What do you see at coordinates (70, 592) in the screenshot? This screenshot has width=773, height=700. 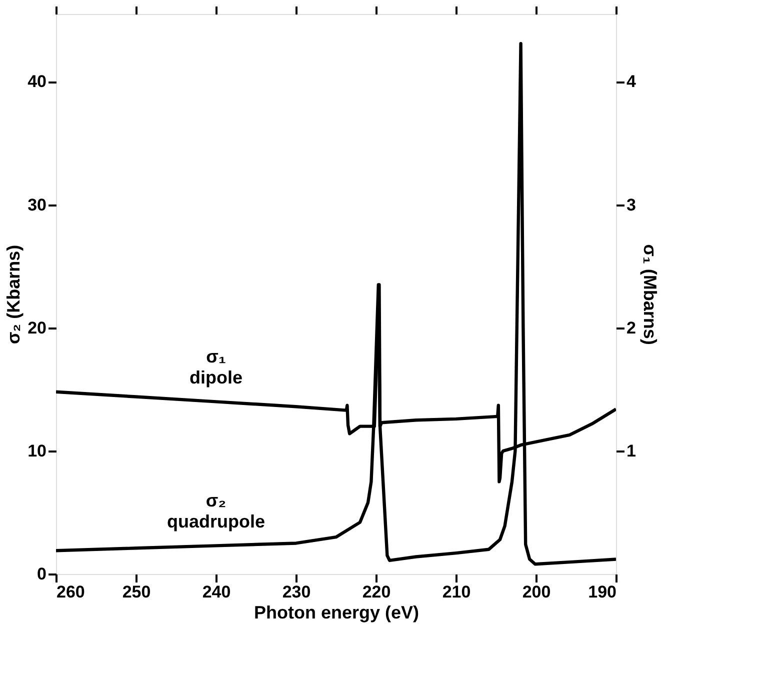 I see `x-tick-label: 260` at bounding box center [70, 592].